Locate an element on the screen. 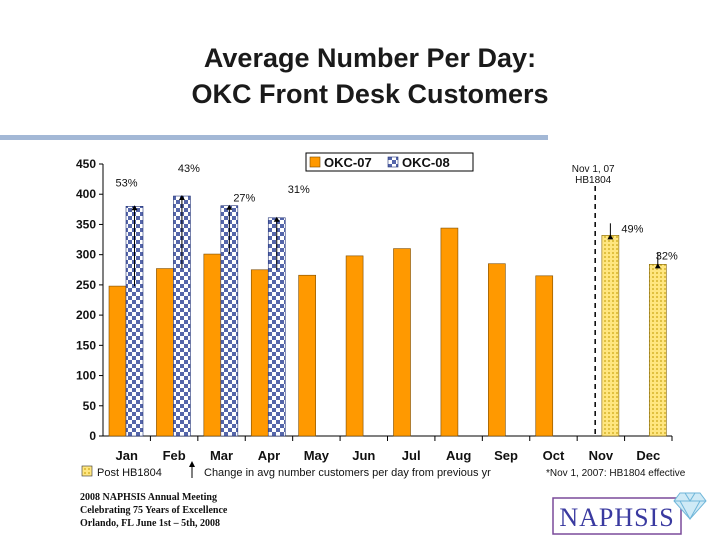 The image size is (720, 540). hb1804-annotation-line-1: Nov 1, 07 is located at coordinates (593, 169).